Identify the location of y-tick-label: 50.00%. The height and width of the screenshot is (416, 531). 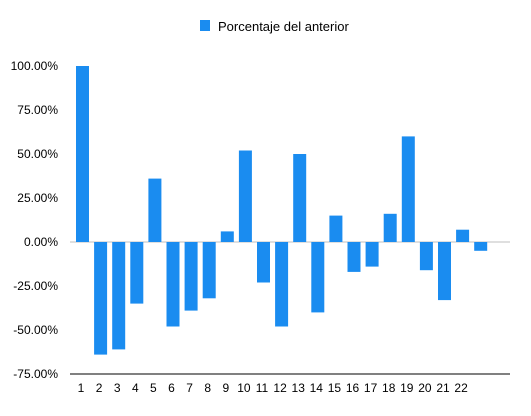
(37, 154).